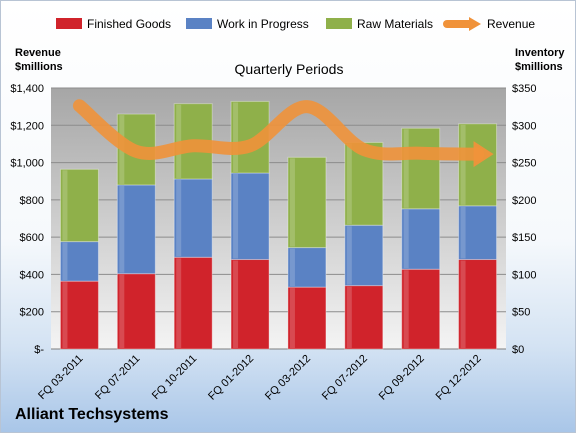 The height and width of the screenshot is (434, 576). I want to click on right-axis-title-line2: $millions, so click(539, 67).